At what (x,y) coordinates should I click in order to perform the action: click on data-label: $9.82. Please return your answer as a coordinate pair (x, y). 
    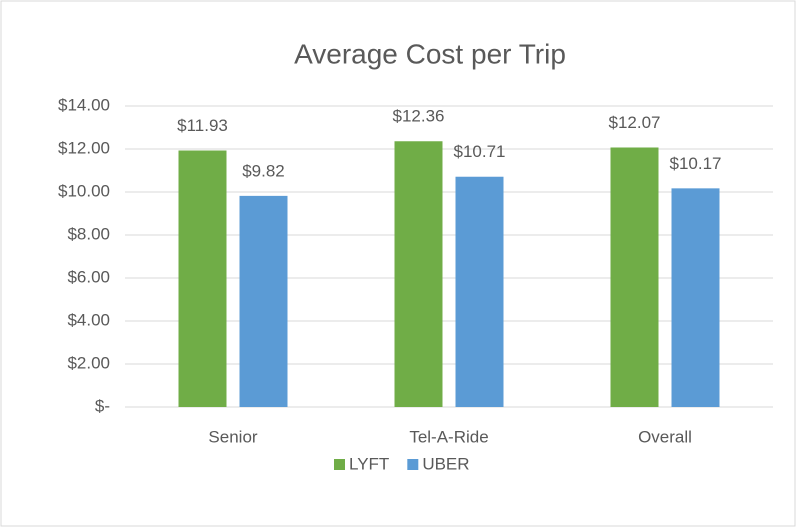
    Looking at the image, I should click on (263, 170).